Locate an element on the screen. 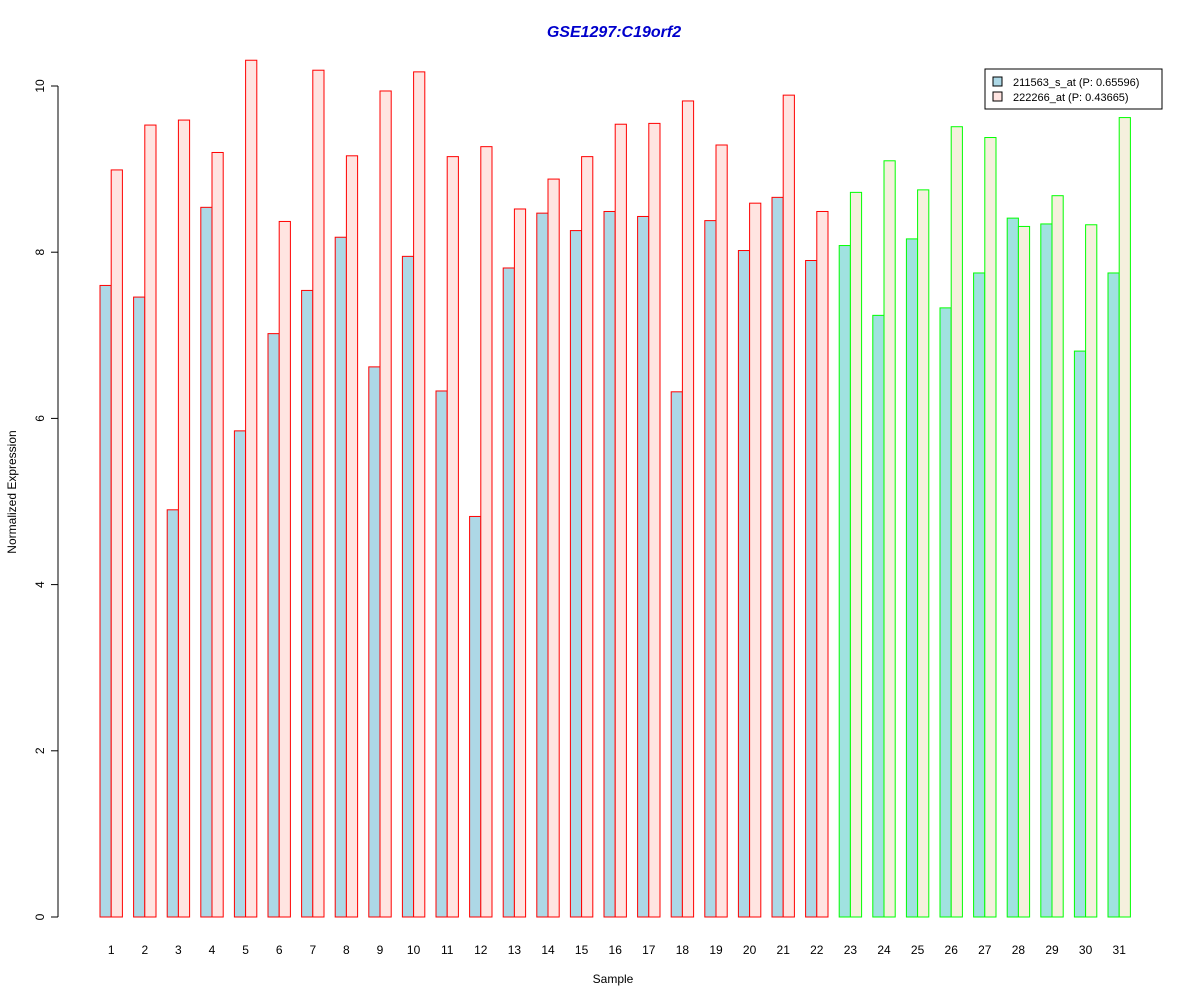 The height and width of the screenshot is (1000, 1200). x-tick-label: 23 is located at coordinates (851, 950).